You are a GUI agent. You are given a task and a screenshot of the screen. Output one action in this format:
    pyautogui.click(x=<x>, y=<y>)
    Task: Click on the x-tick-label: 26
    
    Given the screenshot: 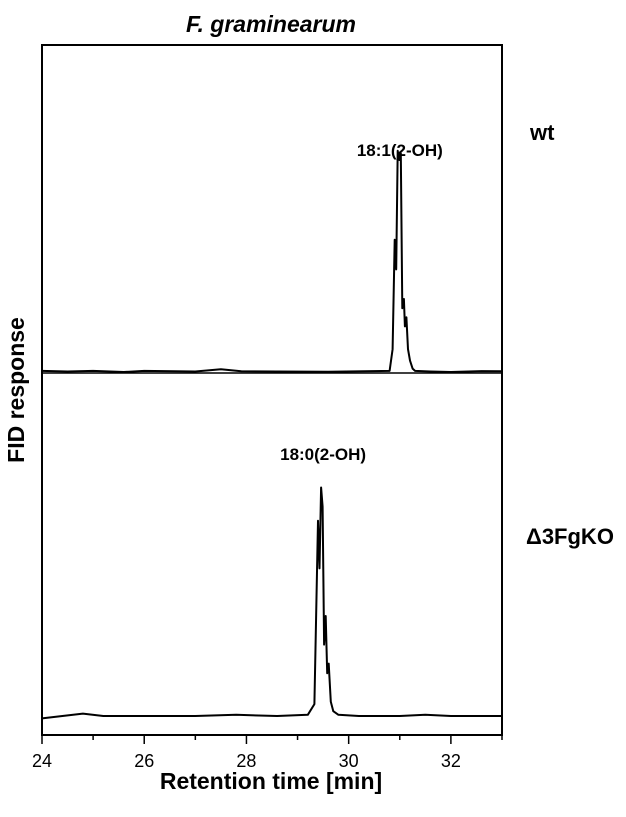 What is the action you would take?
    pyautogui.click(x=144, y=761)
    